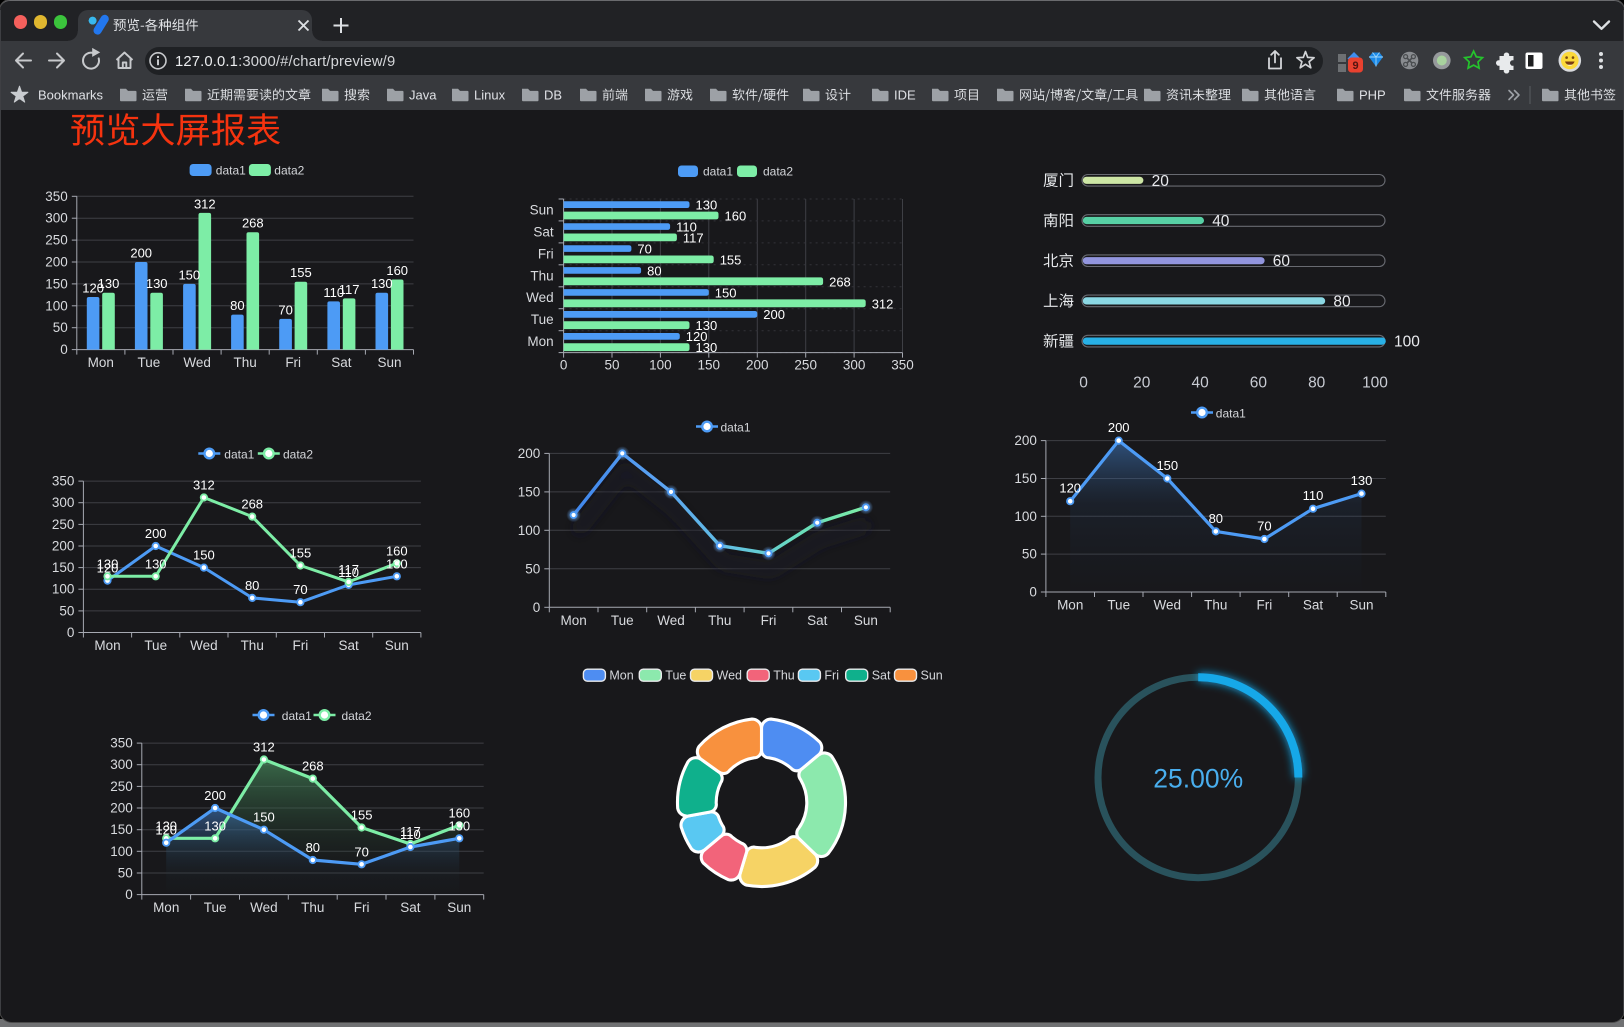 The image size is (1624, 1027). What do you see at coordinates (423, 95) in the screenshot?
I see `svg-text: Java` at bounding box center [423, 95].